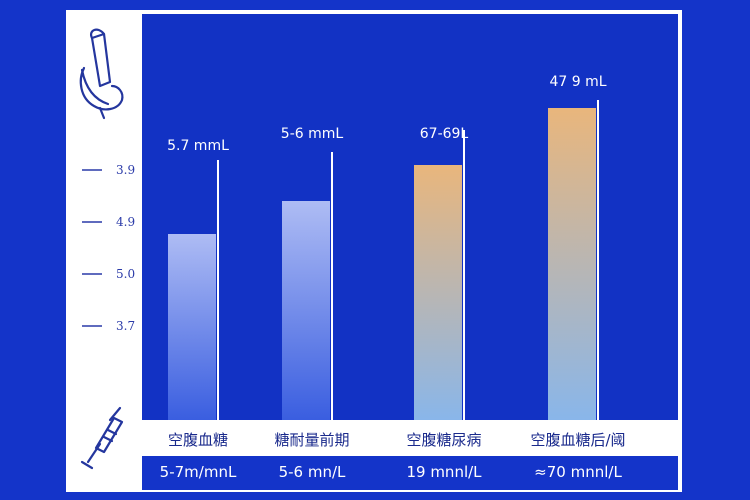  I want to click on unit-label: 5-7m/mnL, so click(198, 472).